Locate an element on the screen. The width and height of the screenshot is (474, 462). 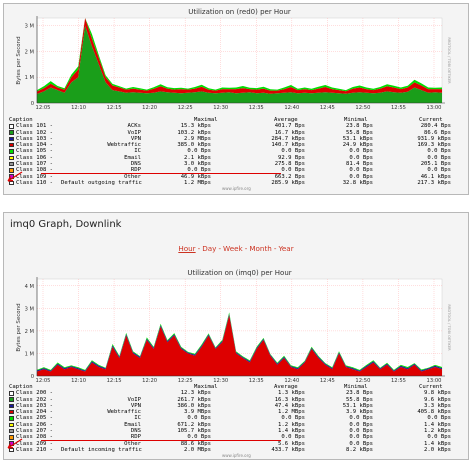
caption-cell-name: Class 101 - is located at coordinates (35, 126).